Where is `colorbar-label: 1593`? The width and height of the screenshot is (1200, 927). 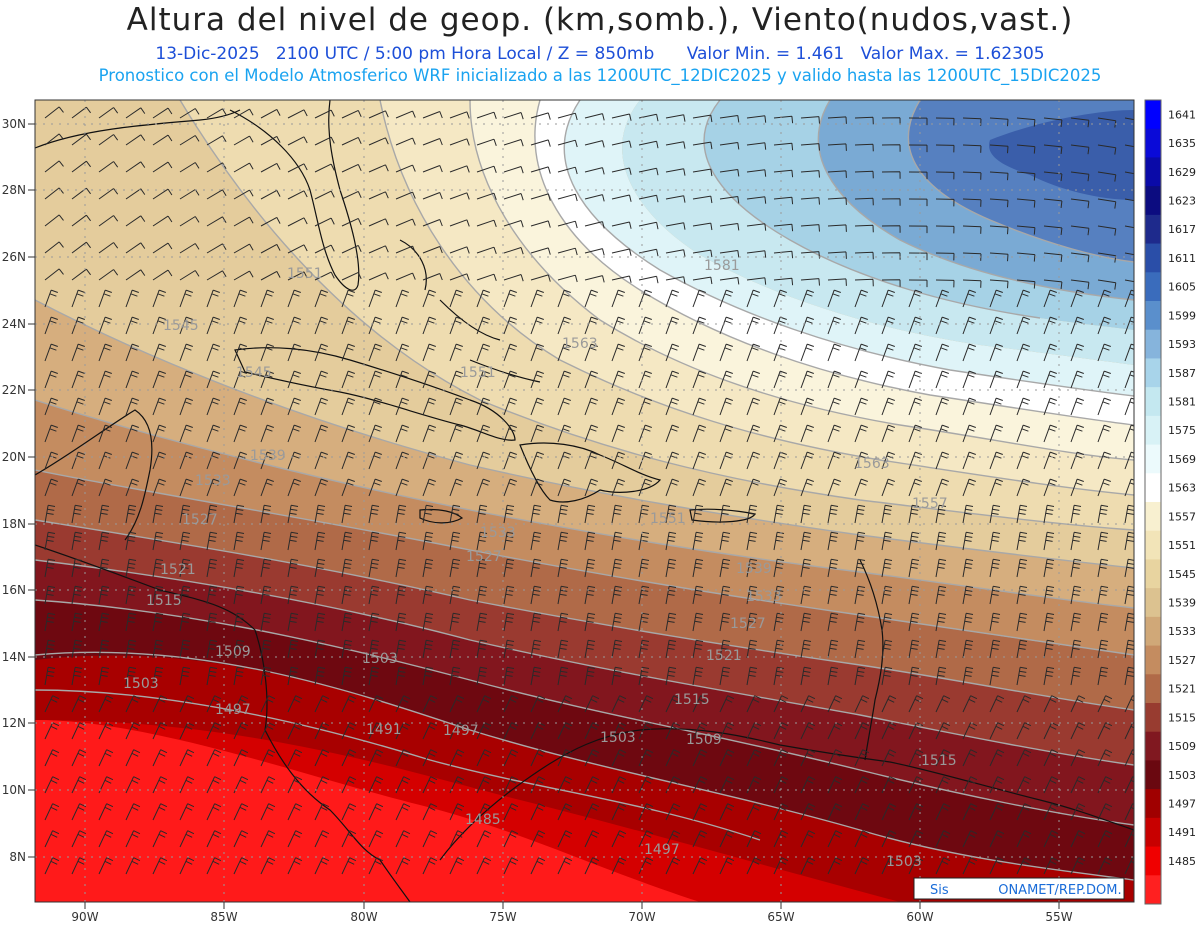
colorbar-label: 1593 is located at coordinates (1182, 344).